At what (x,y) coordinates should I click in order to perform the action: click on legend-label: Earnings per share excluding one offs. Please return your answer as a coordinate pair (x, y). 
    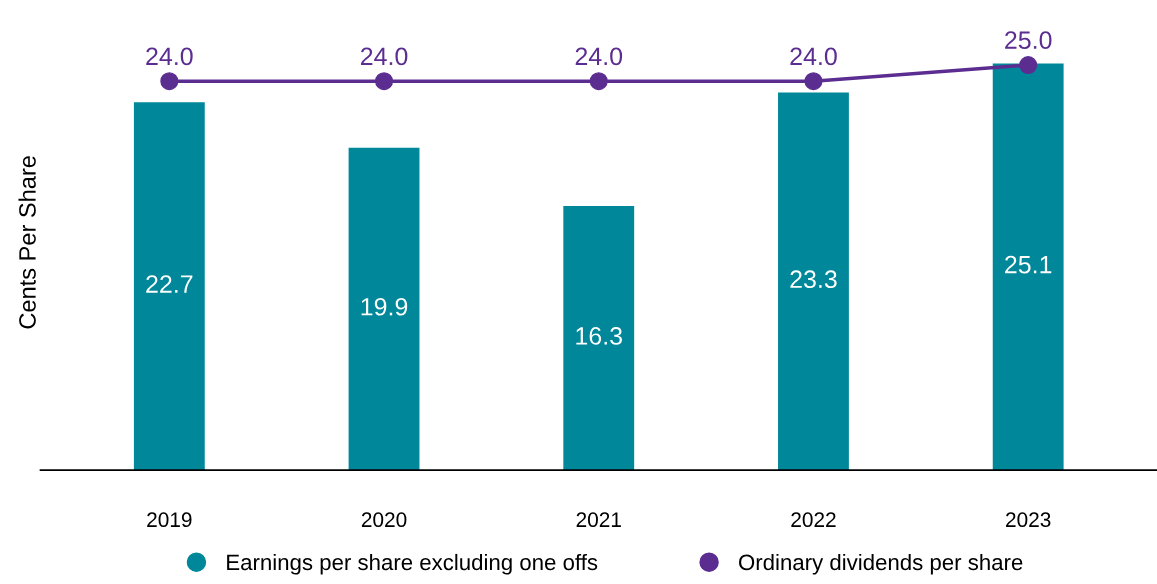
    Looking at the image, I should click on (412, 564).